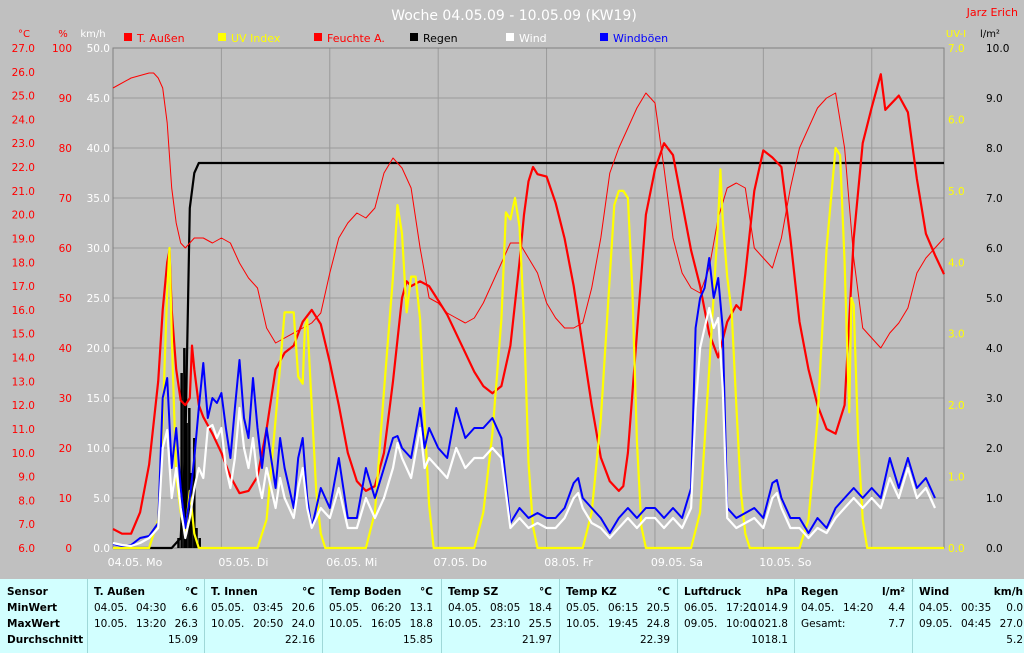 This screenshot has height=653, width=1024. Describe the element at coordinates (505, 624) in the screenshot. I see `max-time: 23:10` at that location.